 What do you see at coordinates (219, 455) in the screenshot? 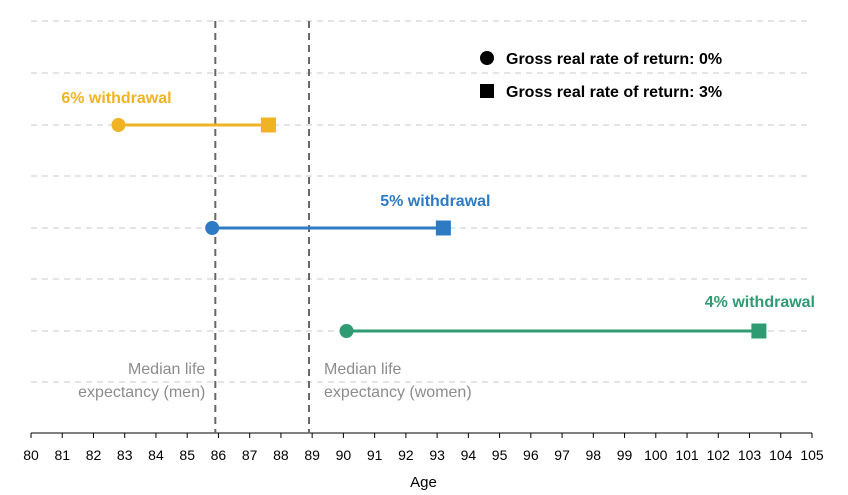
I see `x-tick-label: 86` at bounding box center [219, 455].